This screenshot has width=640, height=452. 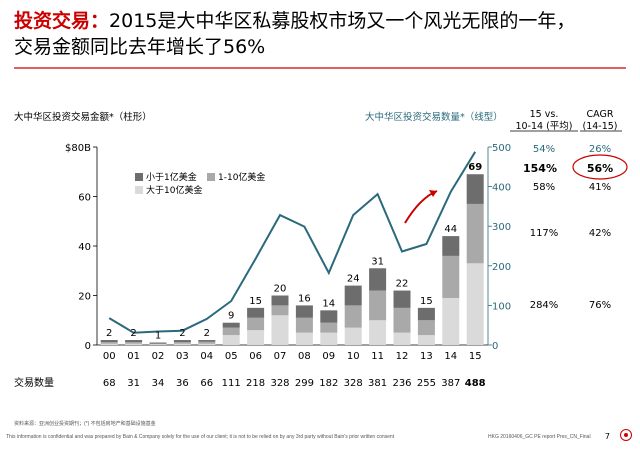 What do you see at coordinates (133, 383) in the screenshot?
I see `deal-count-value: 31` at bounding box center [133, 383].